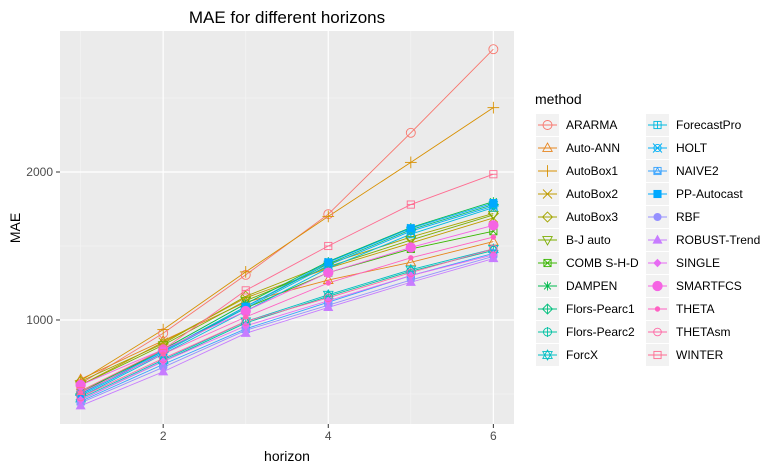  I want to click on legend-item: PP-Autocast, so click(694, 194).